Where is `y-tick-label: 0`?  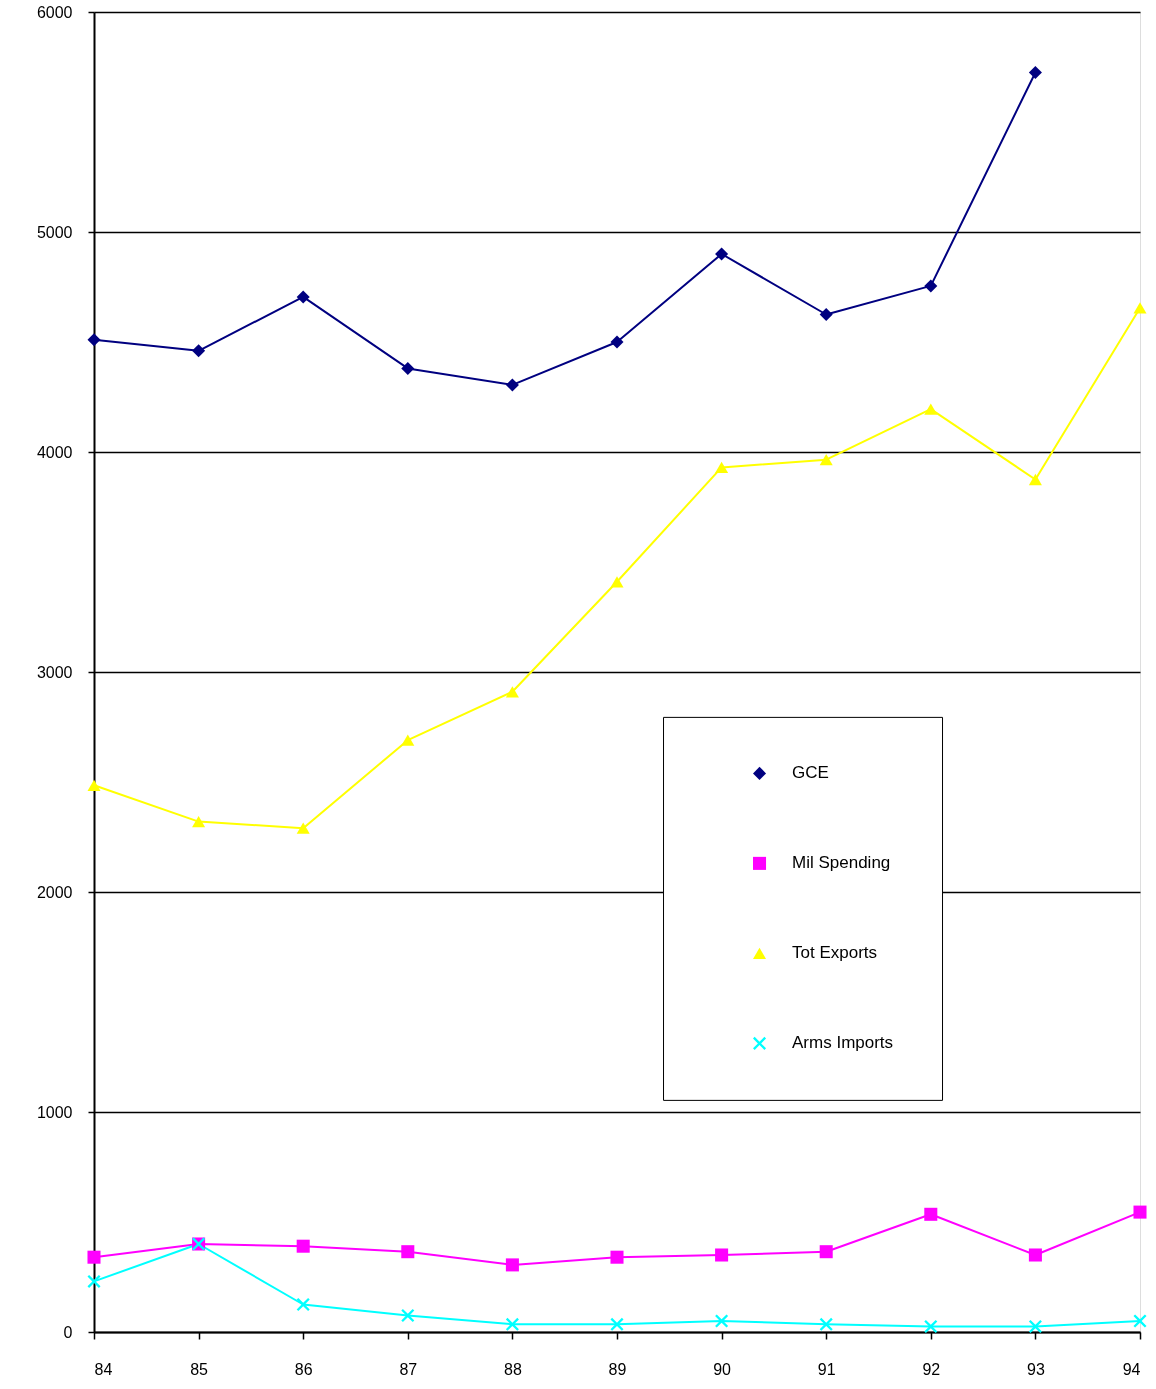 y-tick-label: 0 is located at coordinates (68, 1332).